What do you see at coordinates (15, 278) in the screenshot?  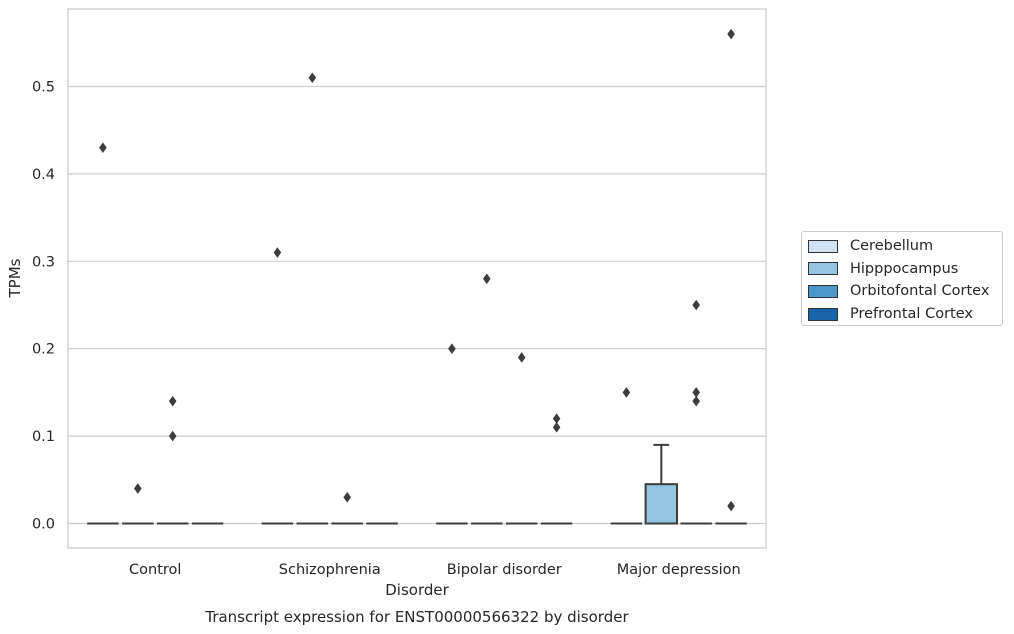 I see `y-axis-label: TPMs` at bounding box center [15, 278].